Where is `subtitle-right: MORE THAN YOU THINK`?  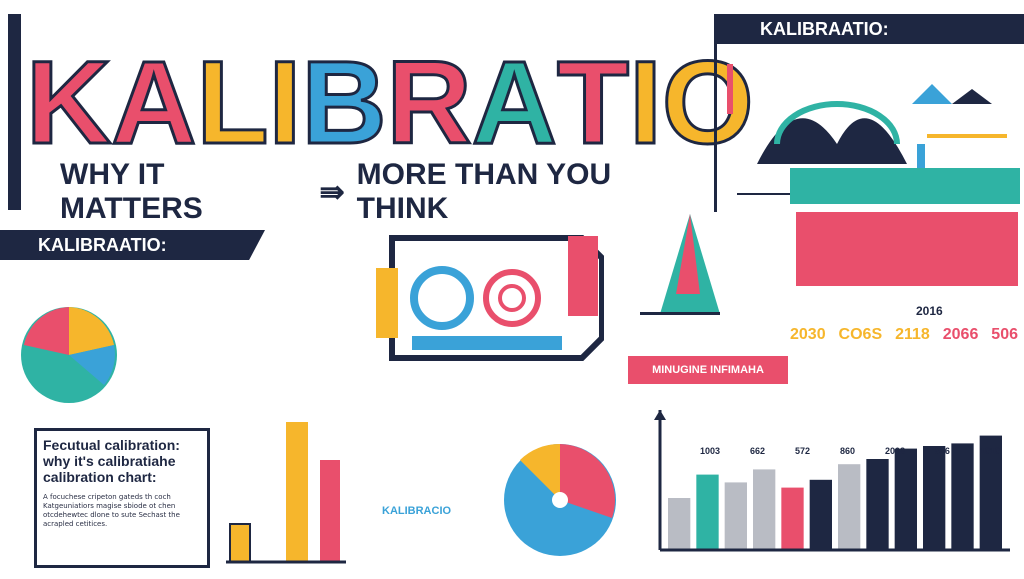
subtitle-right: MORE THAN YOU THINK is located at coordinates (484, 191).